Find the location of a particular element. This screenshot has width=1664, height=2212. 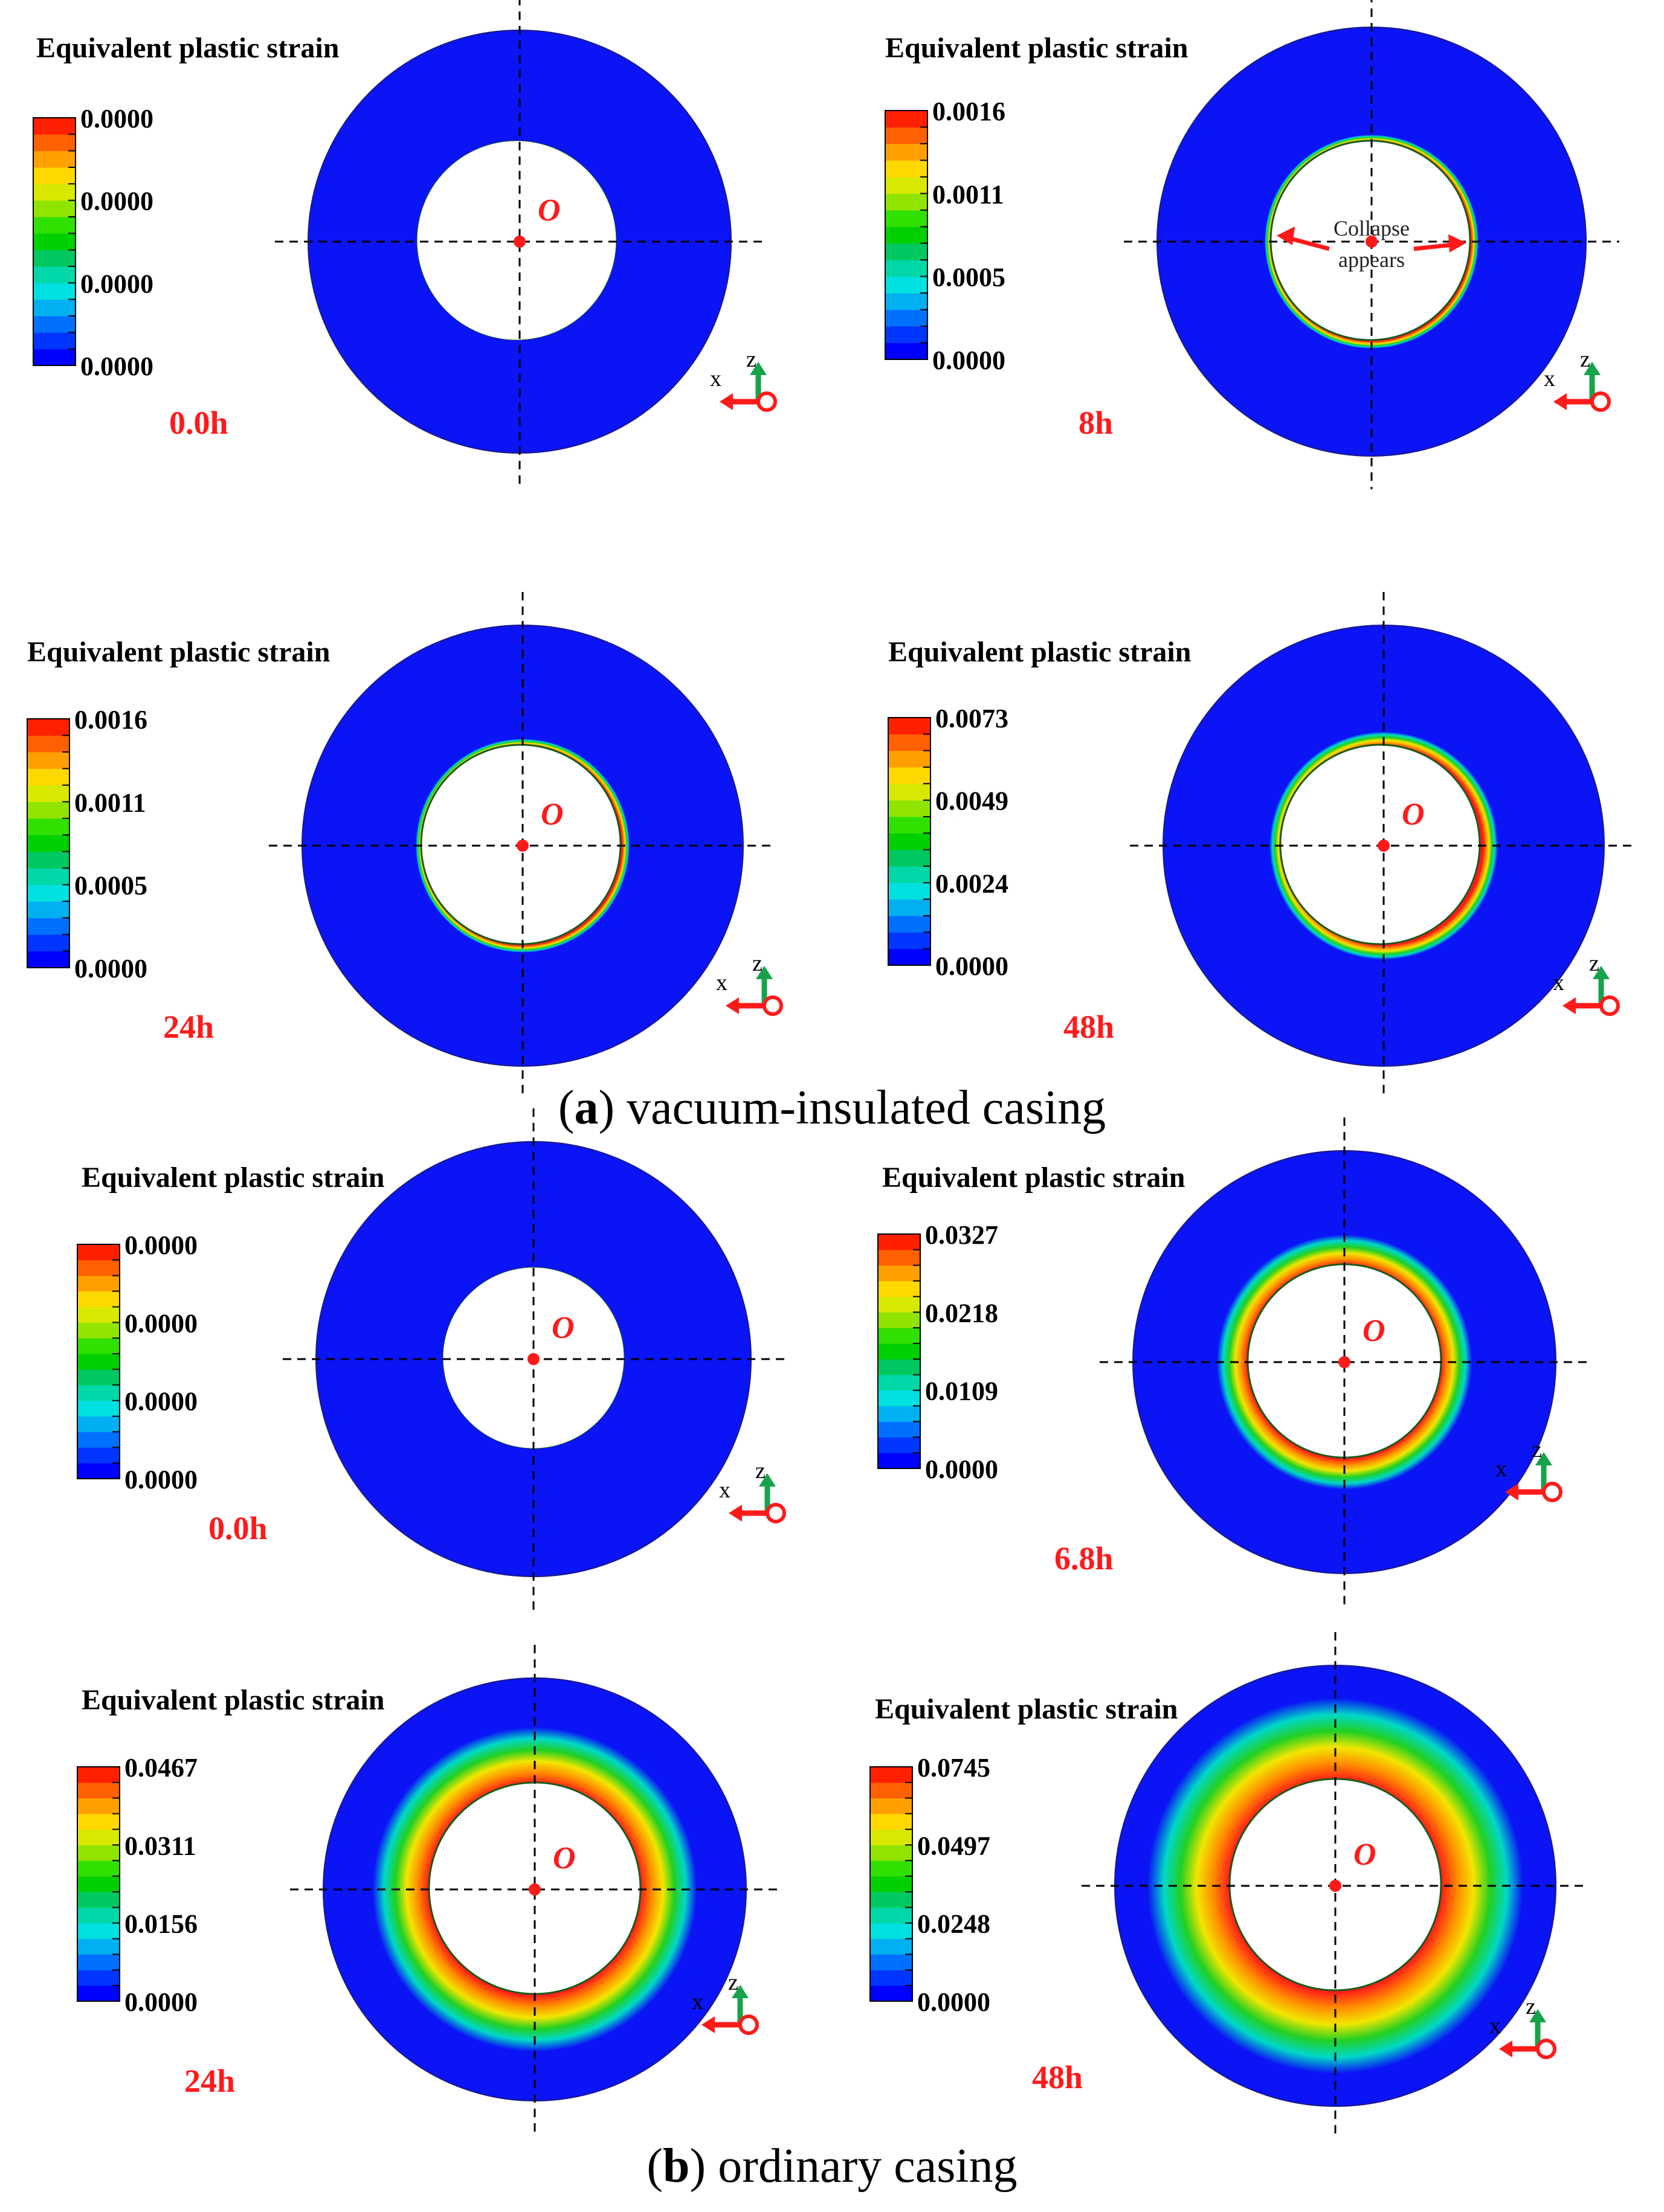

caption-b-letter: b is located at coordinates (676, 2166).